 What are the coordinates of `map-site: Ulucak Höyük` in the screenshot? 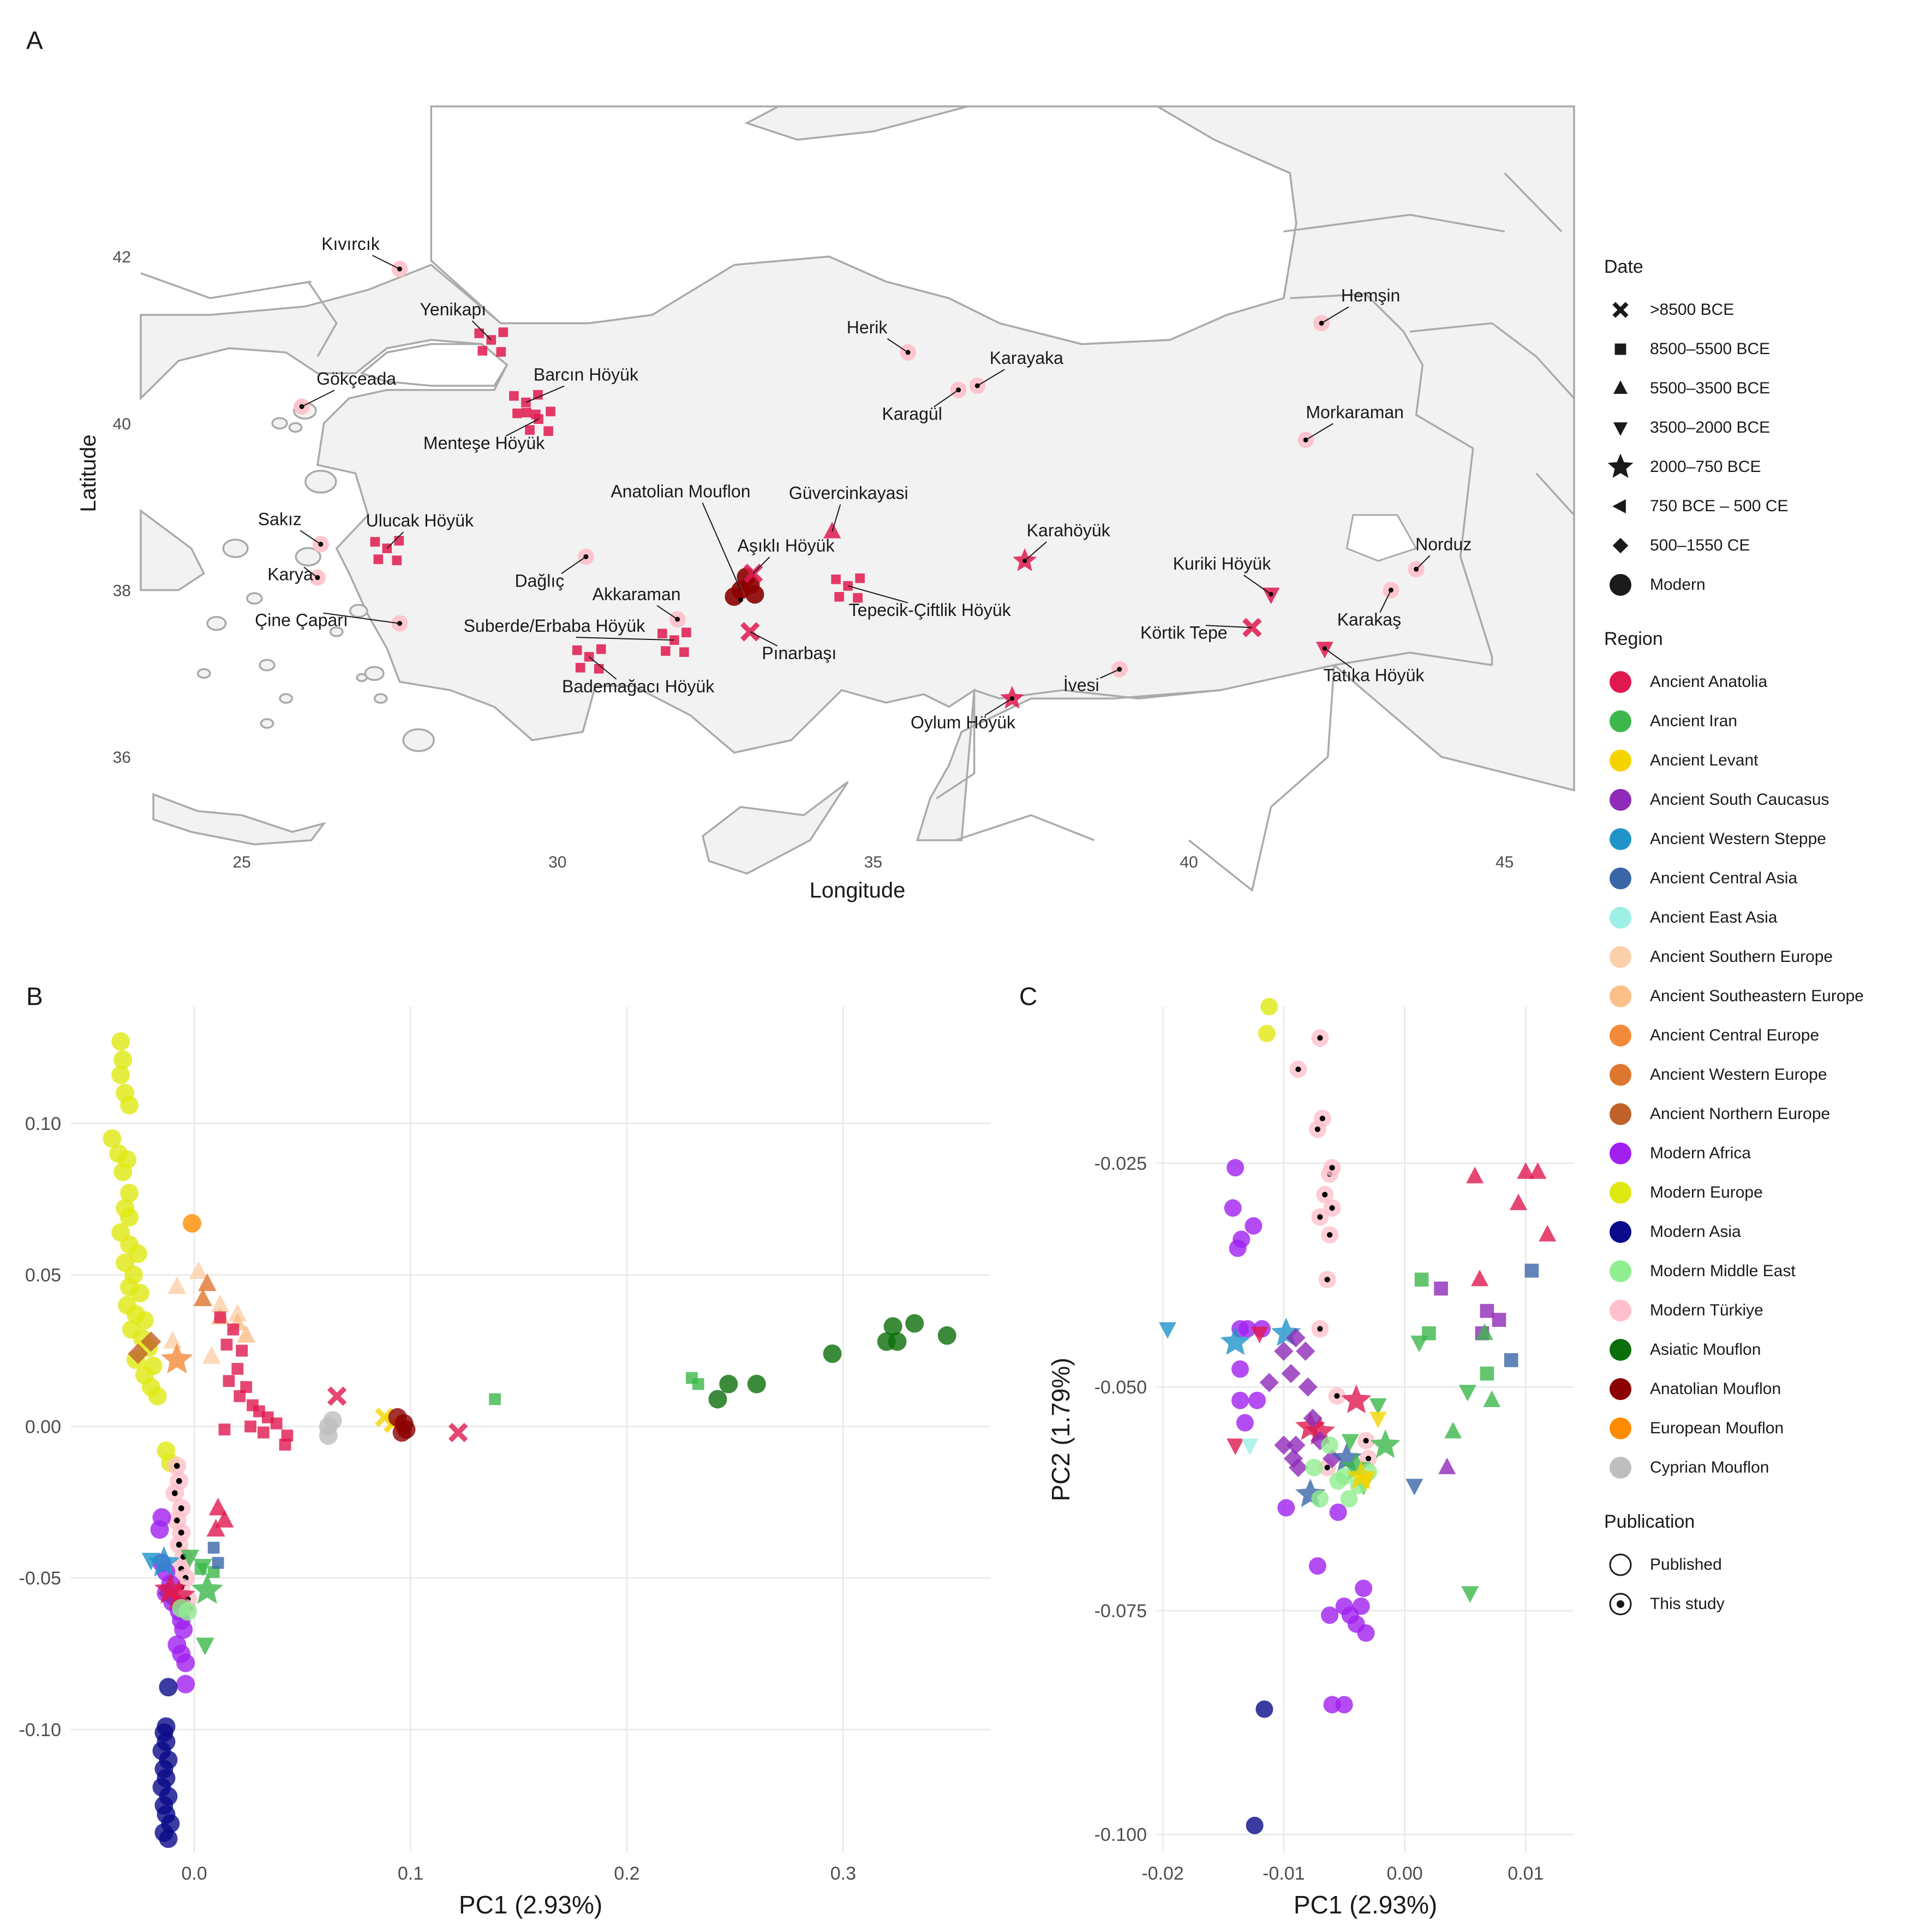 It's located at (420, 538).